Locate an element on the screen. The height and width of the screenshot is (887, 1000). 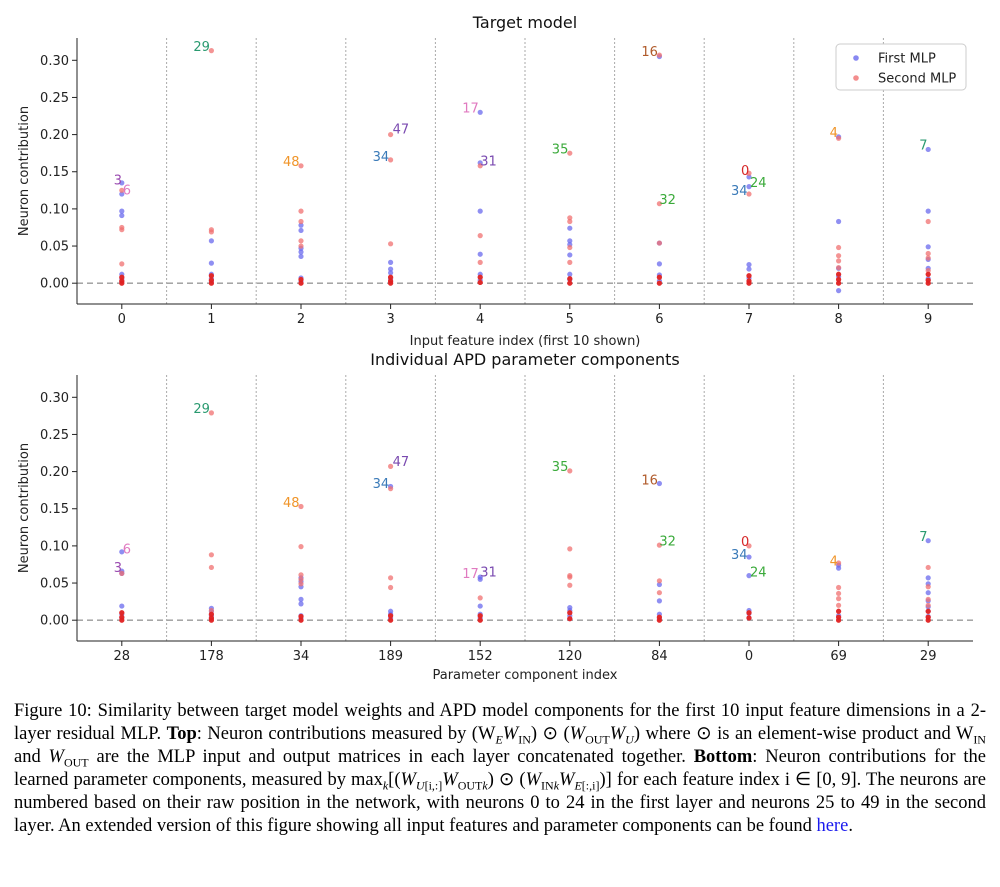
x-tick-label: 189 is located at coordinates (390, 656).